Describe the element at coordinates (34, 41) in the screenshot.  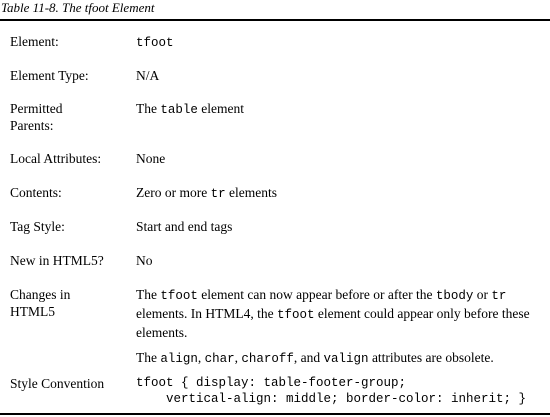
I see `row-label: Element:` at that location.